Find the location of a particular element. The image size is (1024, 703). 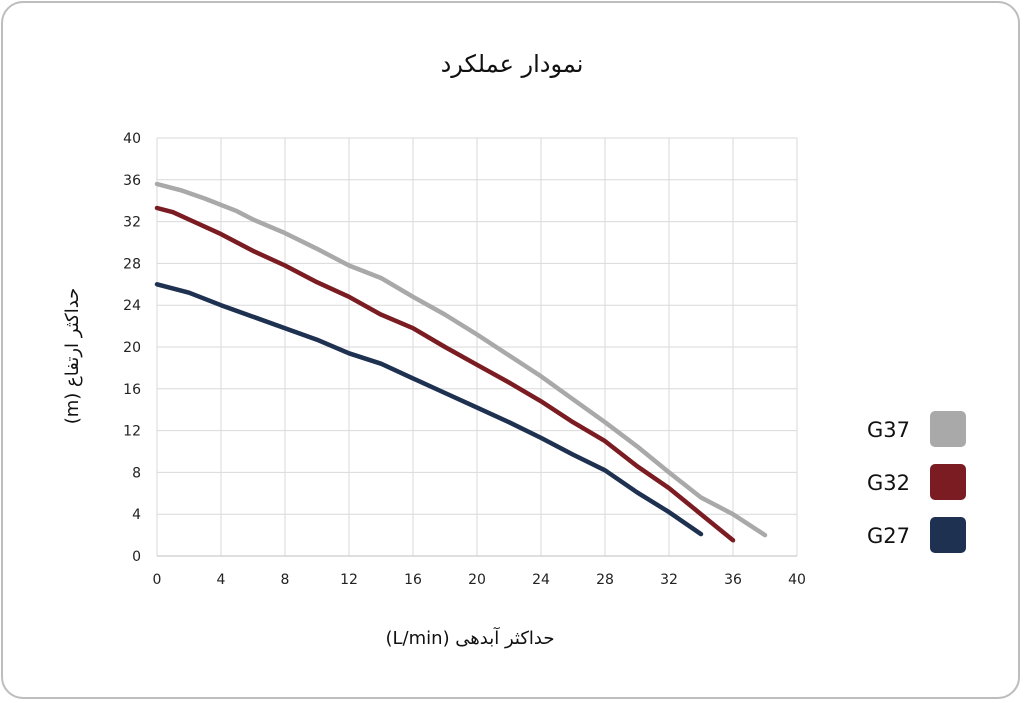

legend-label-g37: G37 is located at coordinates (888, 430).